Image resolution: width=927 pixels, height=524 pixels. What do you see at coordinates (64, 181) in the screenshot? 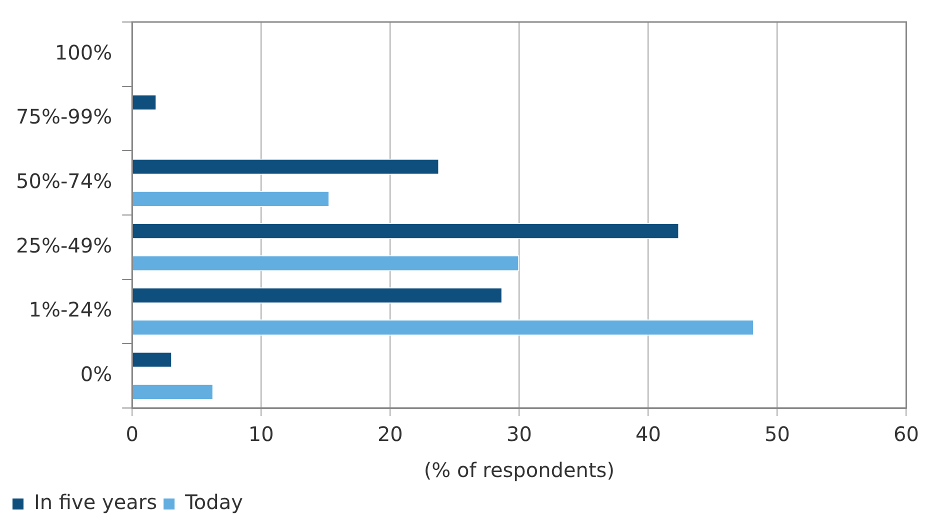
I see `y-tick-label: 50%-74%` at bounding box center [64, 181].